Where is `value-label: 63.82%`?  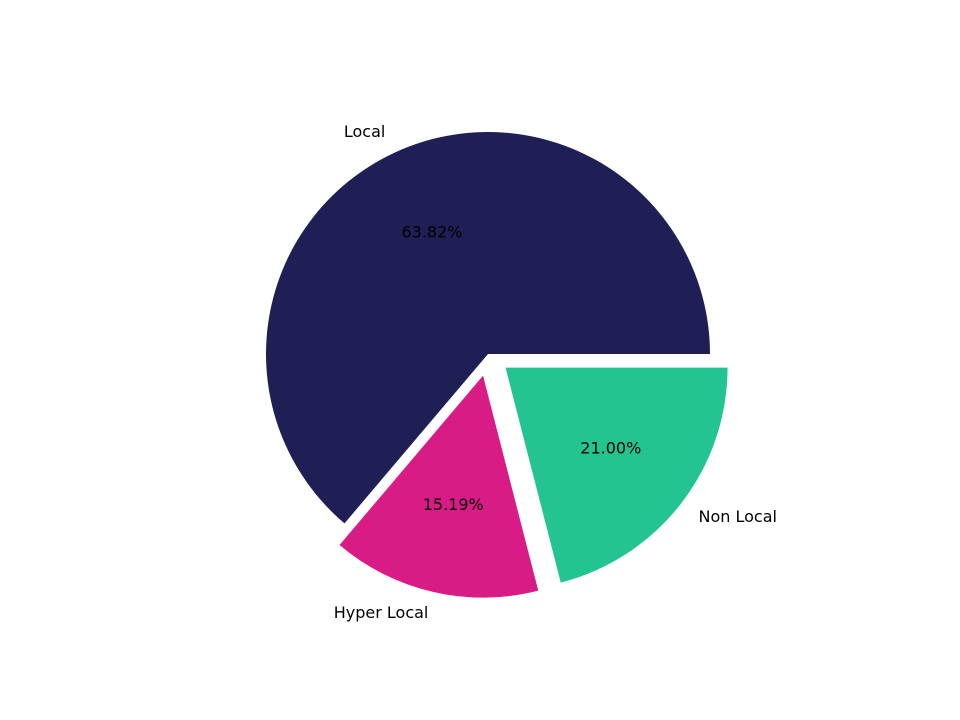
value-label: 63.82% is located at coordinates (431, 232).